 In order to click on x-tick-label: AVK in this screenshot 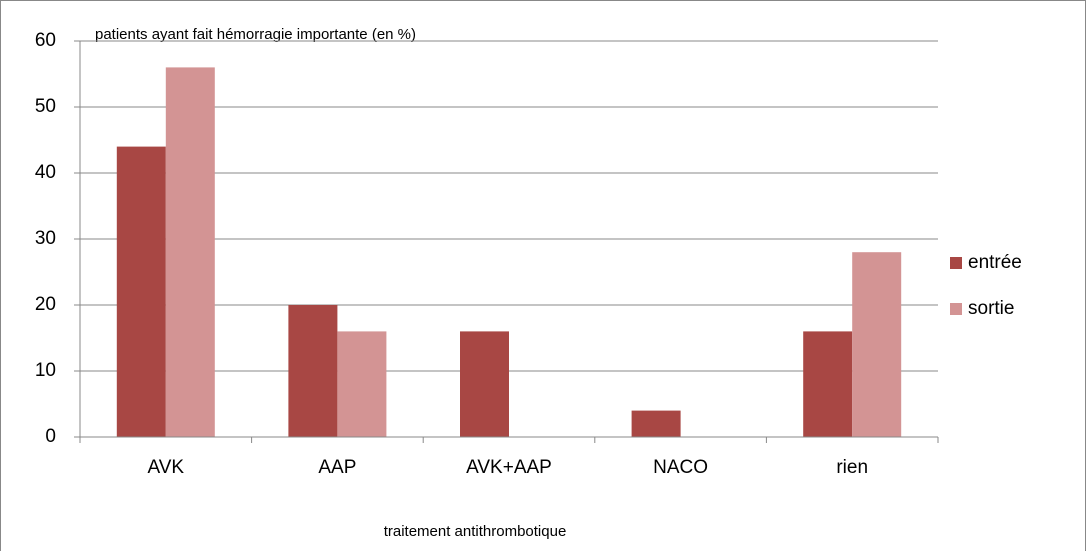, I will do `click(165, 467)`.